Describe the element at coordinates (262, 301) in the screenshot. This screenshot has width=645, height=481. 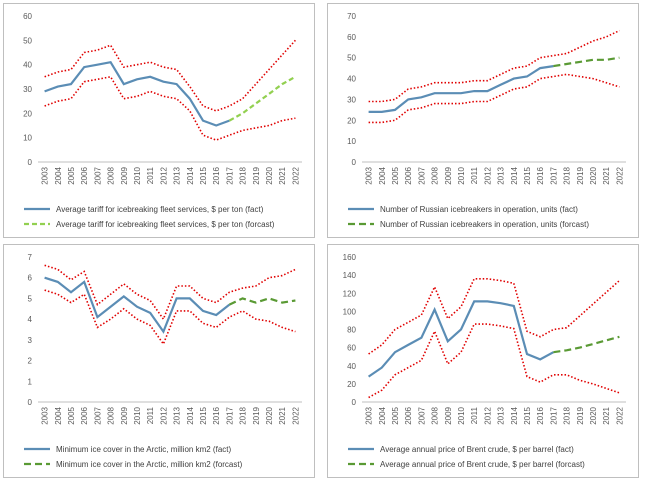
I see `series-line-forecast` at that location.